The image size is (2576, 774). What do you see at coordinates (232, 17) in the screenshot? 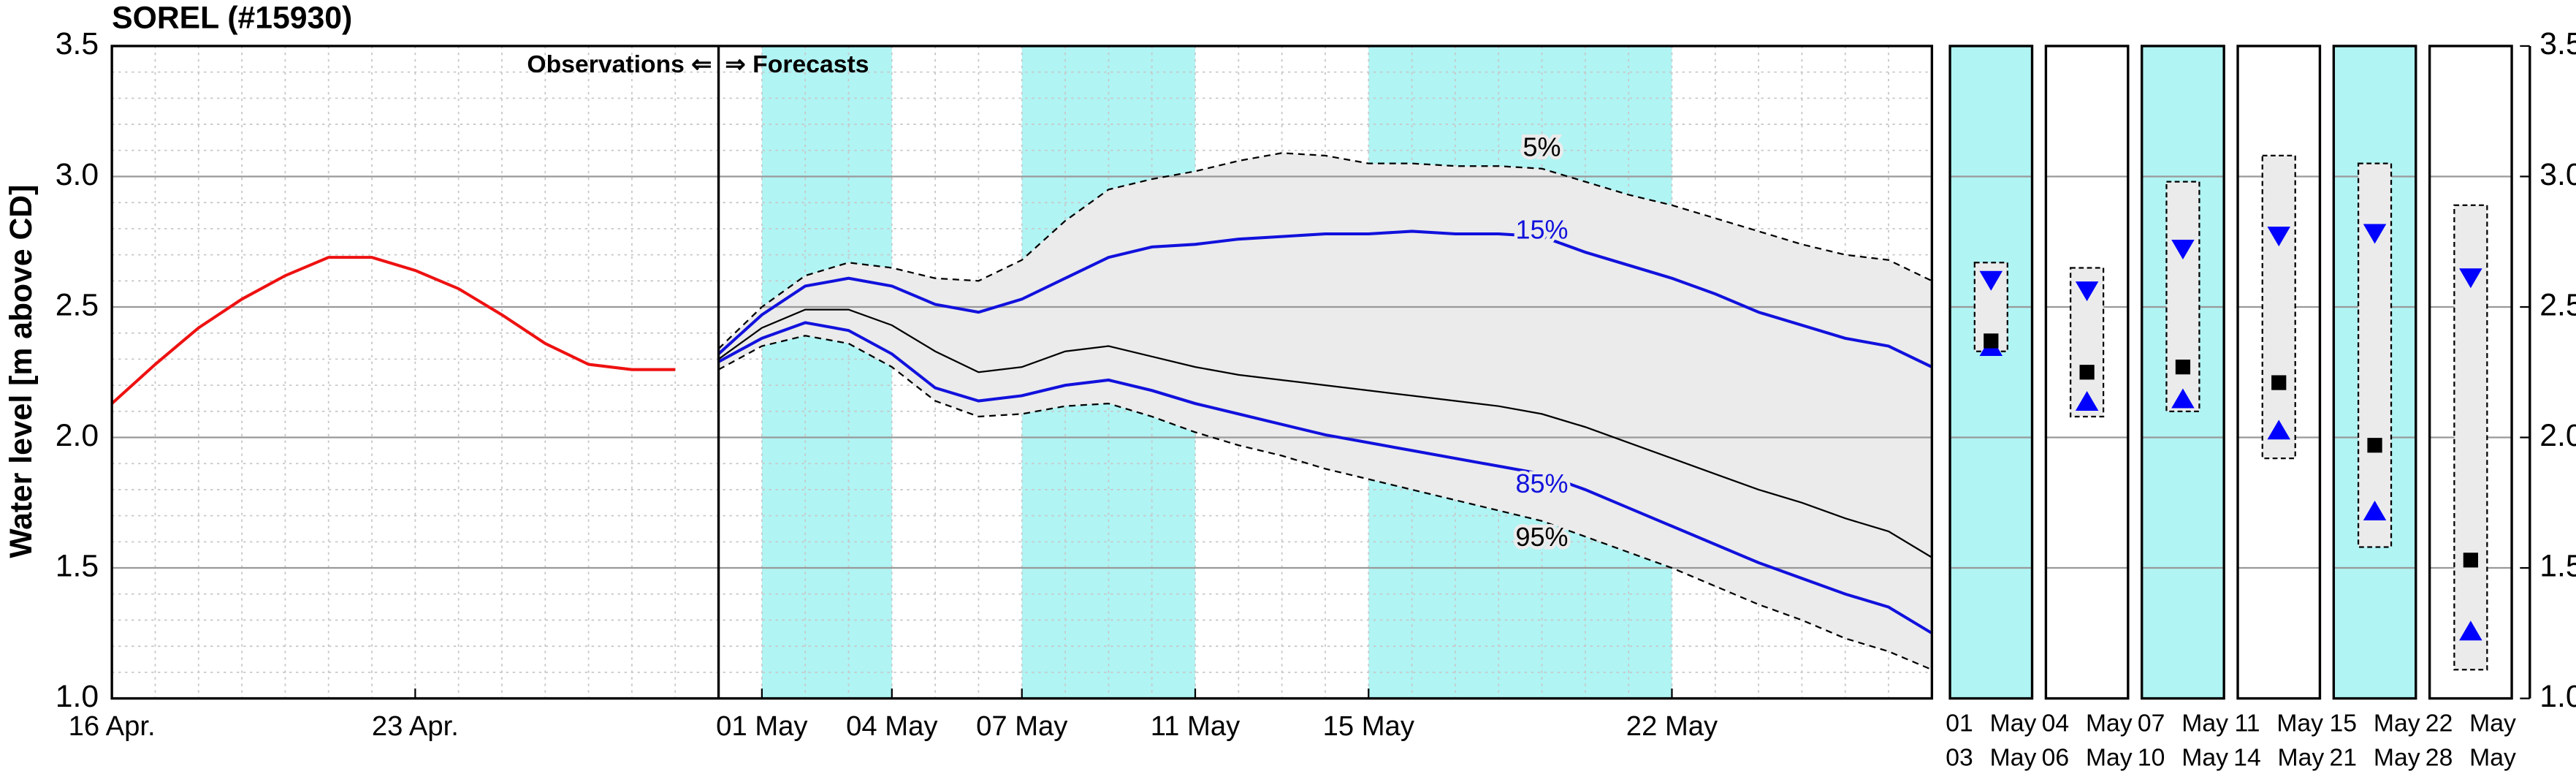
I see `chart-title: SOREL (#15930)` at bounding box center [232, 17].